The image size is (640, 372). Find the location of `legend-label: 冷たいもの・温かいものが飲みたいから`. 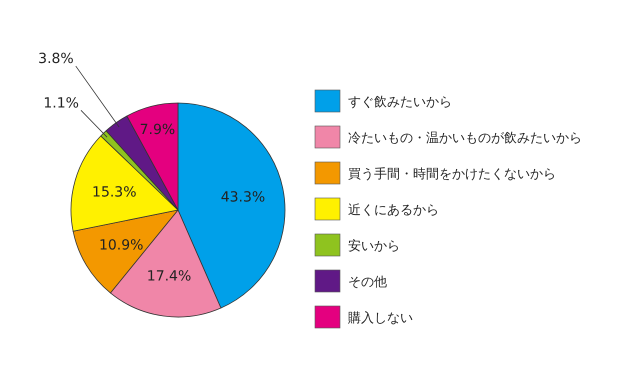

legend-label: 冷たいもの・温かいものが飲みたいから is located at coordinates (465, 138).